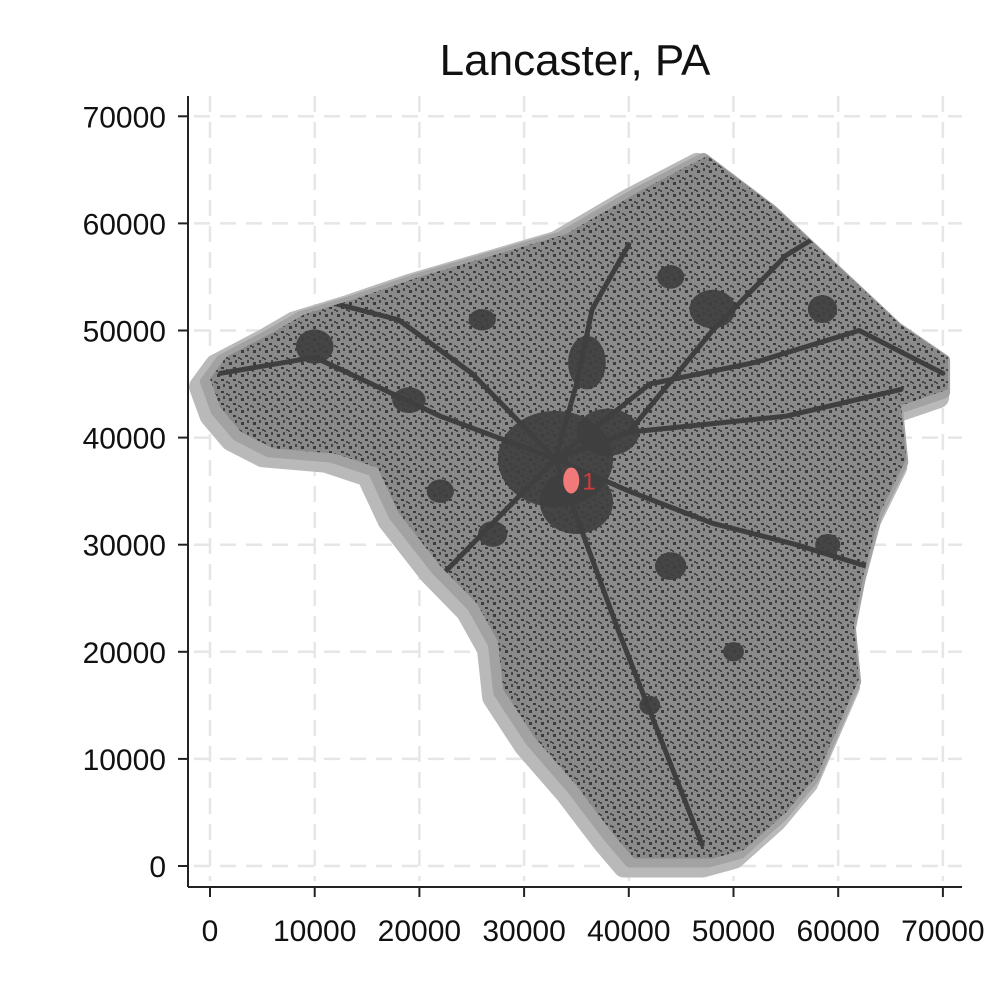 The width and height of the screenshot is (1000, 1000). I want to click on x-tick-label: 20000, so click(419, 931).